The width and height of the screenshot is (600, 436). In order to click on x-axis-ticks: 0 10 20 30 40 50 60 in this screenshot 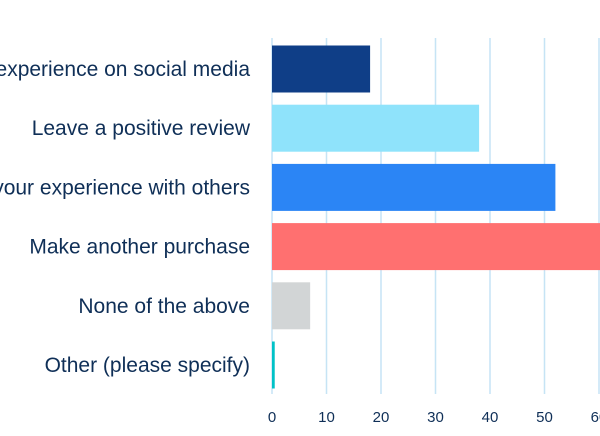, I will do `click(434, 417)`.